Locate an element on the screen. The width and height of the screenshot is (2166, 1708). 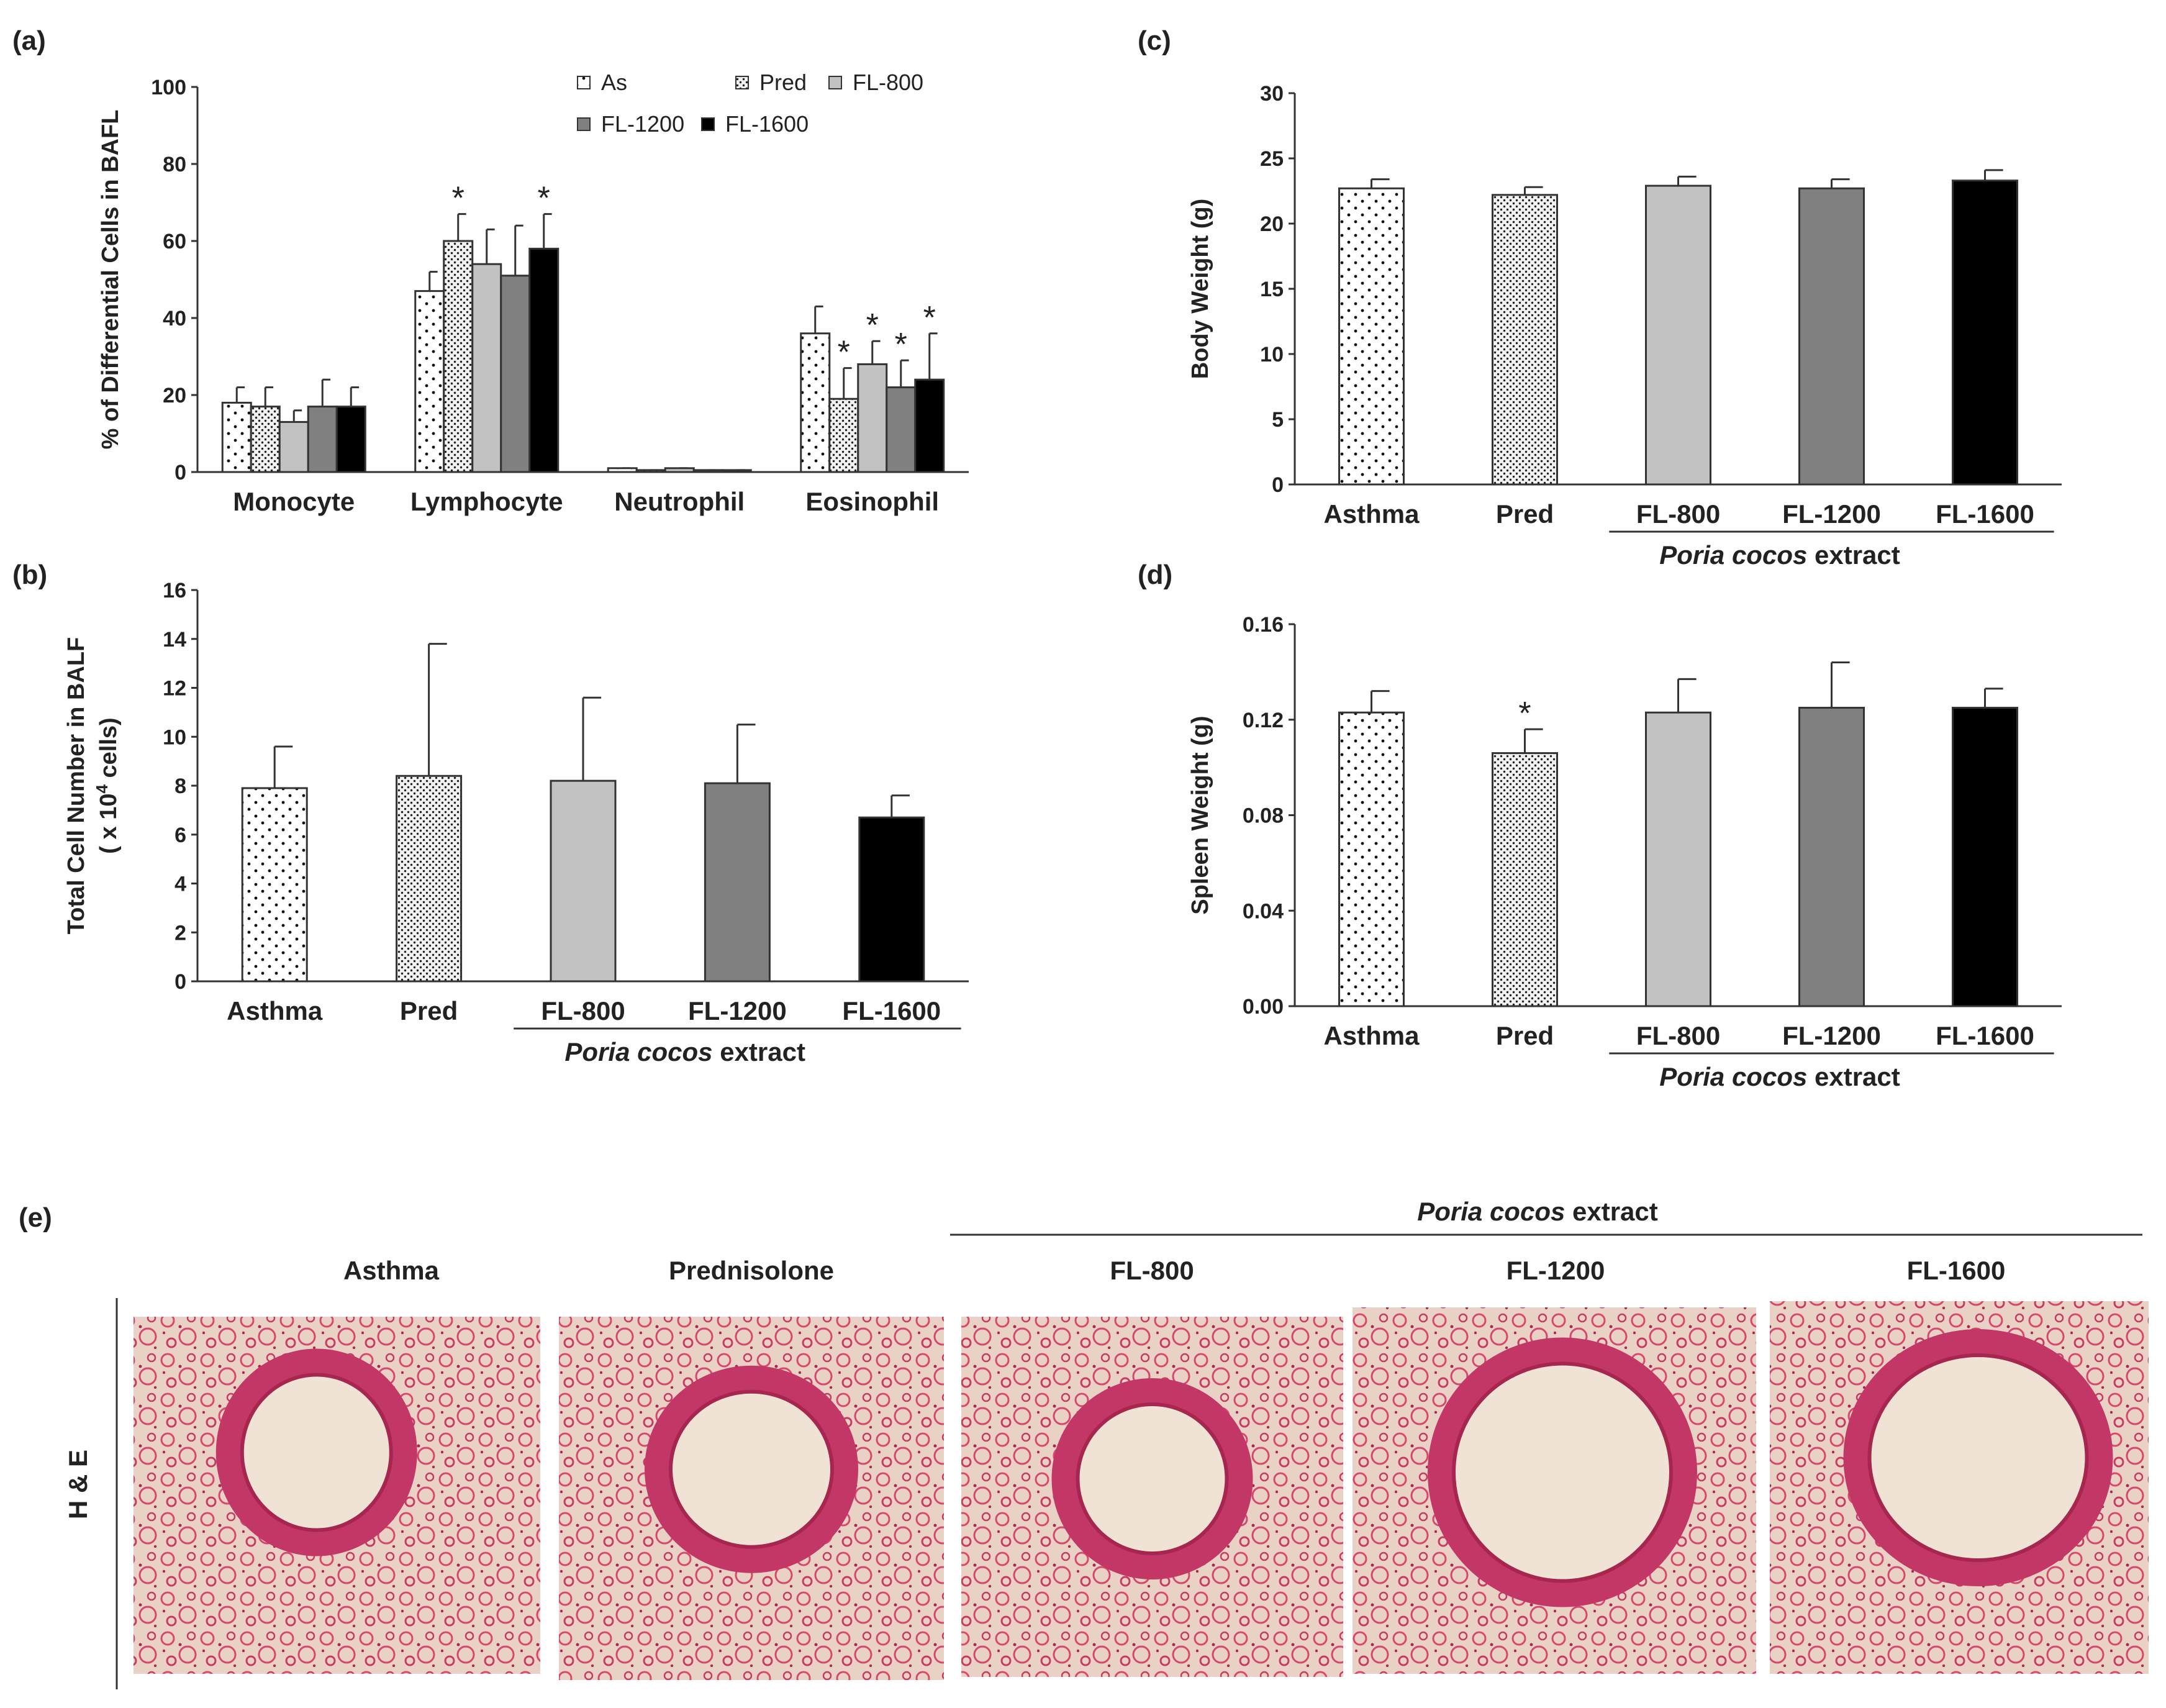
y-tick-label: 16 is located at coordinates (174, 590).